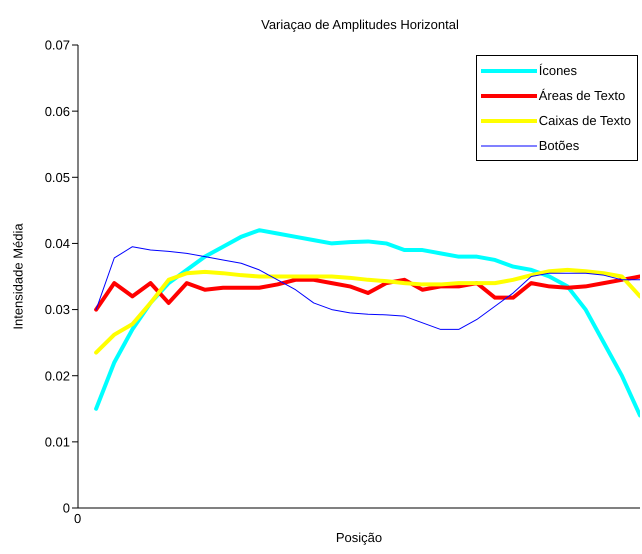 This screenshot has width=642, height=554. Describe the element at coordinates (18, 276) in the screenshot. I see `y-axis-title: Intensidade Média` at that location.